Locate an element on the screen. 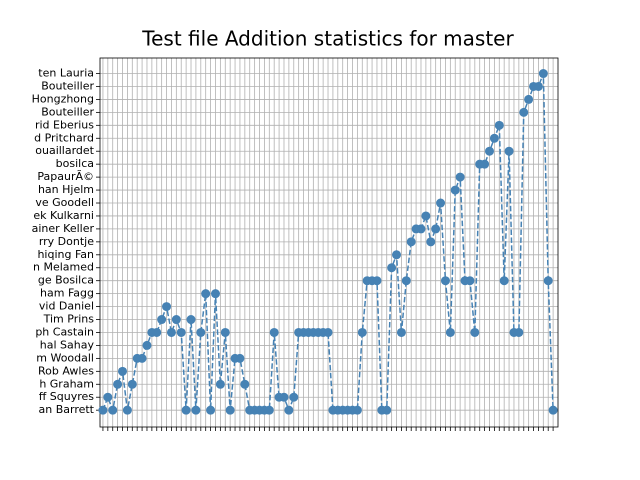 Image resolution: width=640 pixels, height=480 pixels. y-tick-label: ham Fagg is located at coordinates (67, 293).